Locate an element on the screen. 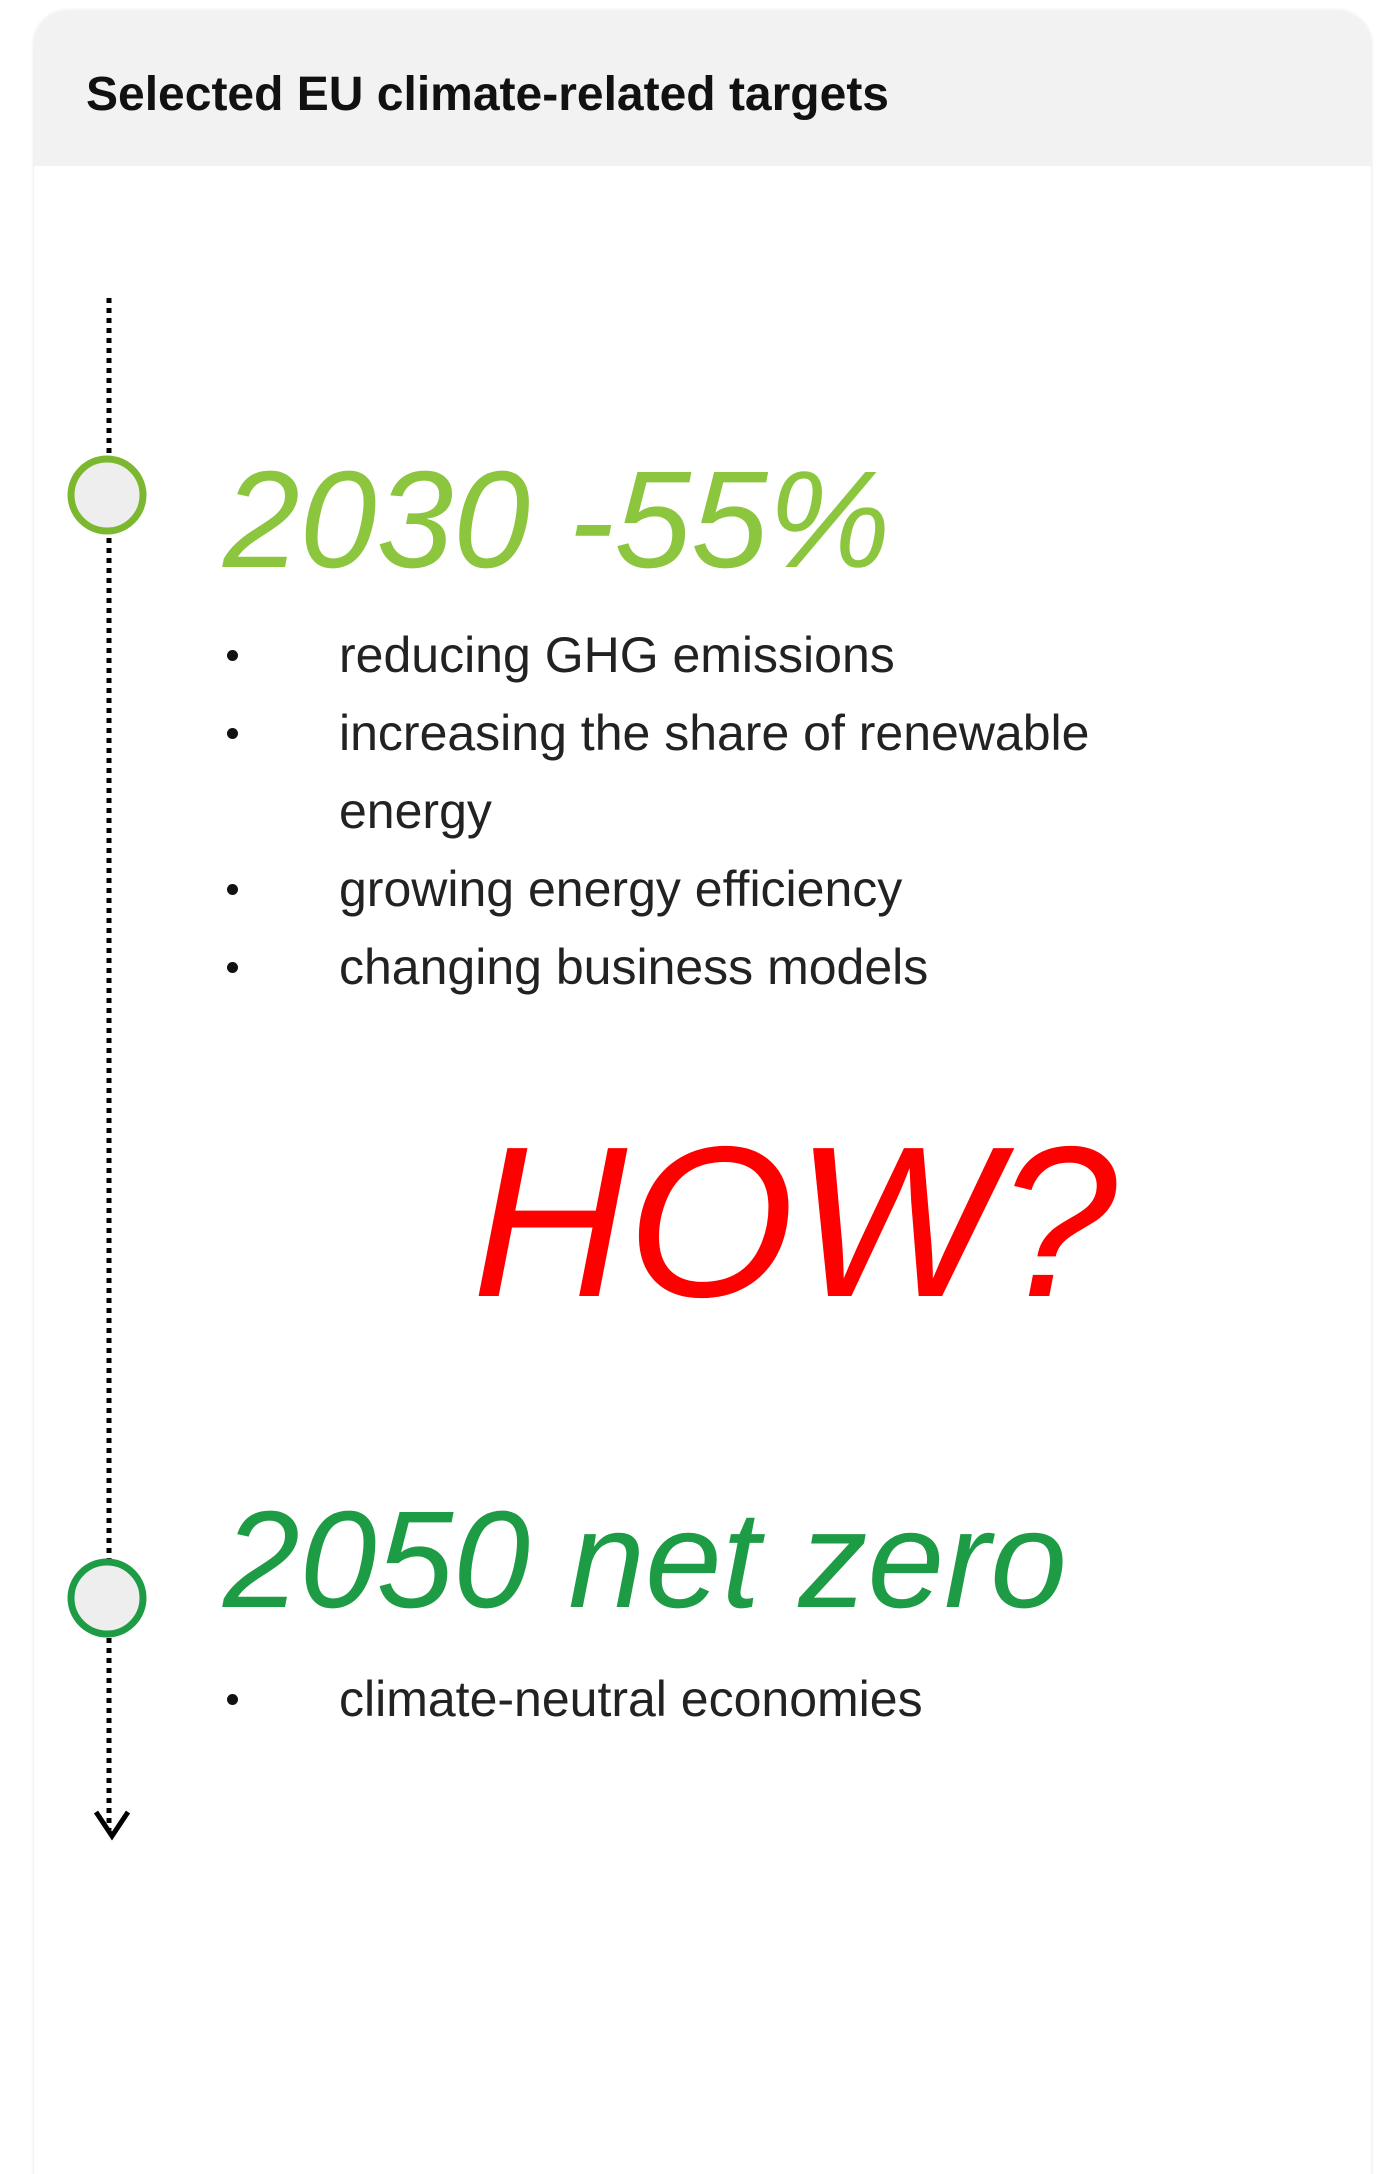 This screenshot has height=2174, width=1400. bullet-item: changing business models is located at coordinates (723, 967).